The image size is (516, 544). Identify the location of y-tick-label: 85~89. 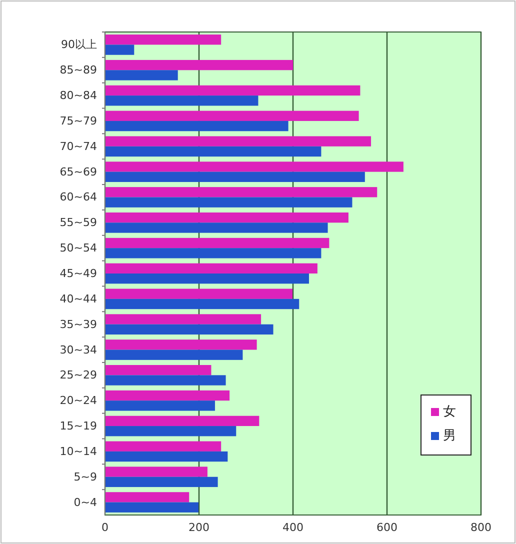
(78, 70).